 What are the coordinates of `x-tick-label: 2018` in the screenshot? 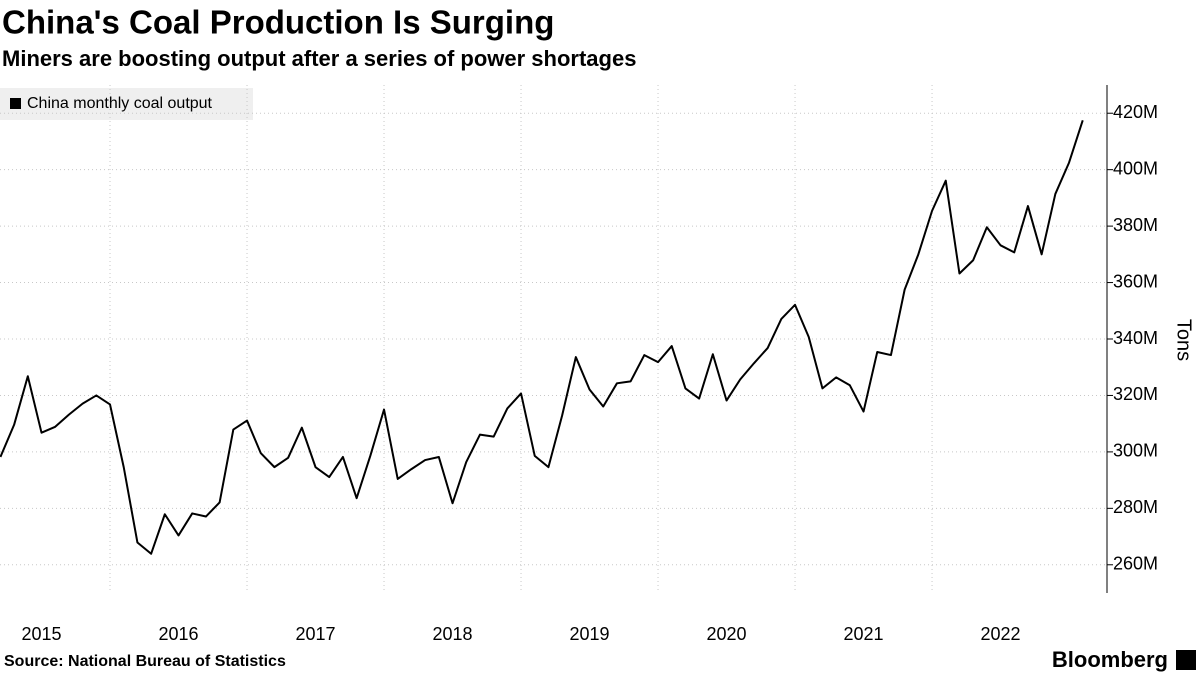 It's located at (453, 634).